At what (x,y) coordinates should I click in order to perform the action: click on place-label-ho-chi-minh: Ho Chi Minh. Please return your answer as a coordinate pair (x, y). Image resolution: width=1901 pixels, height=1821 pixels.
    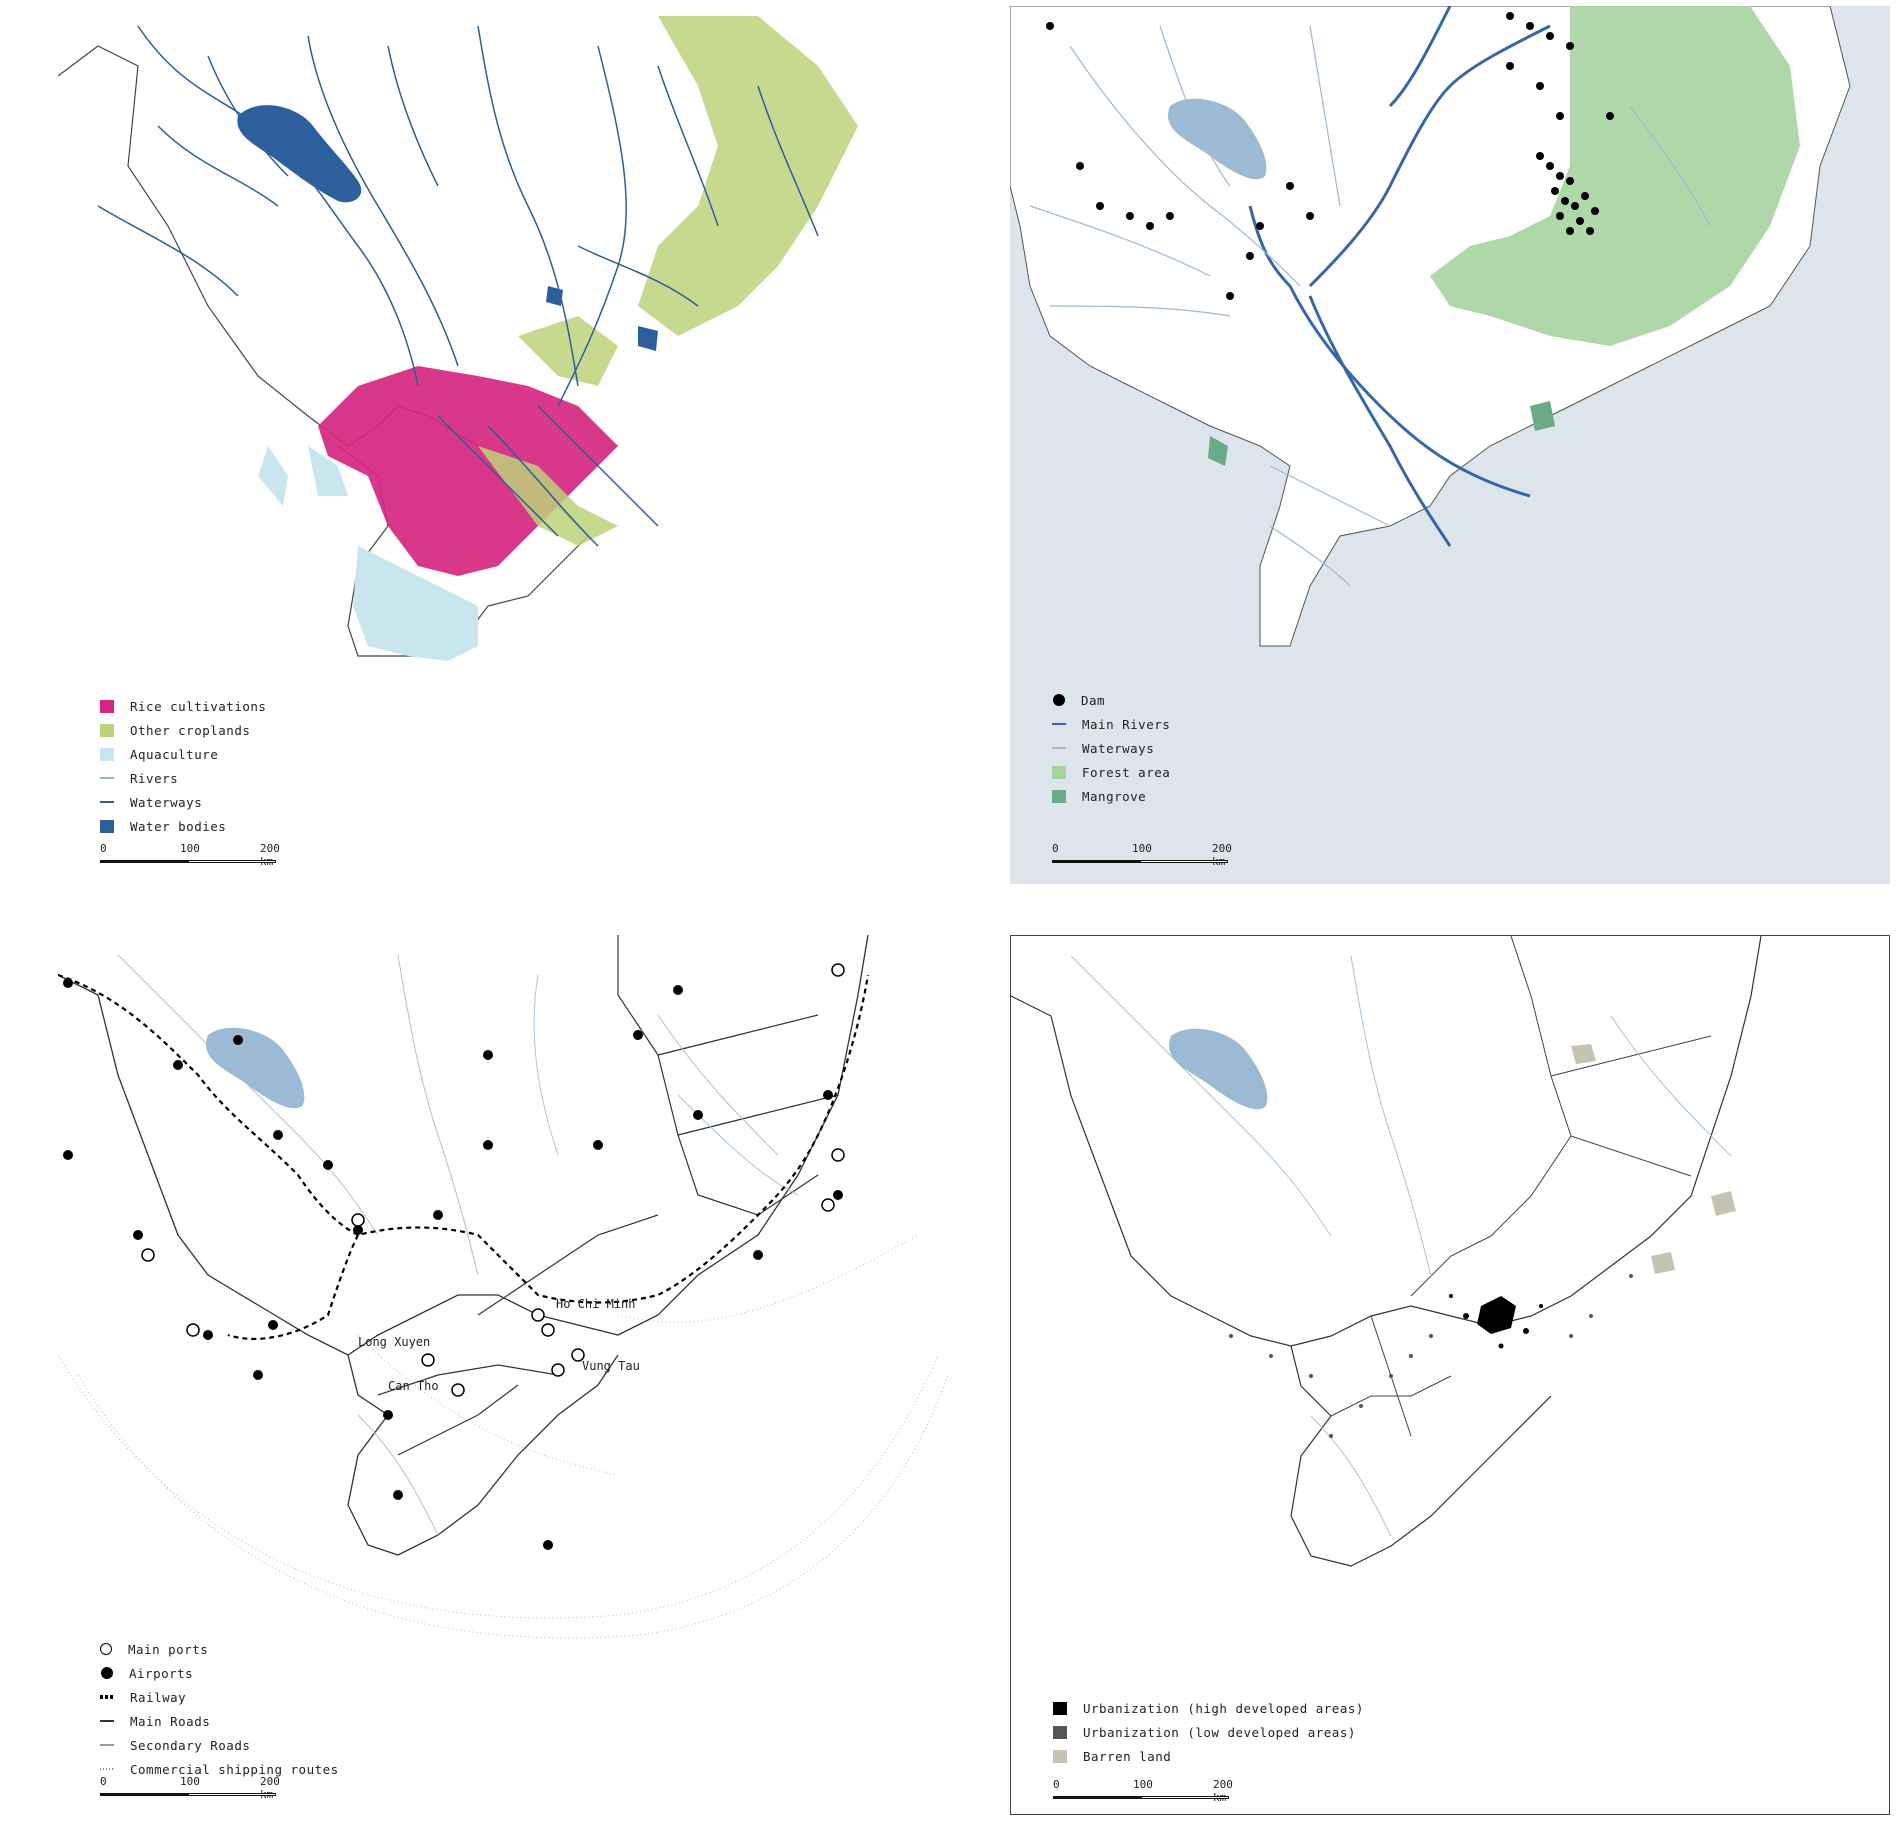
    Looking at the image, I should click on (596, 1304).